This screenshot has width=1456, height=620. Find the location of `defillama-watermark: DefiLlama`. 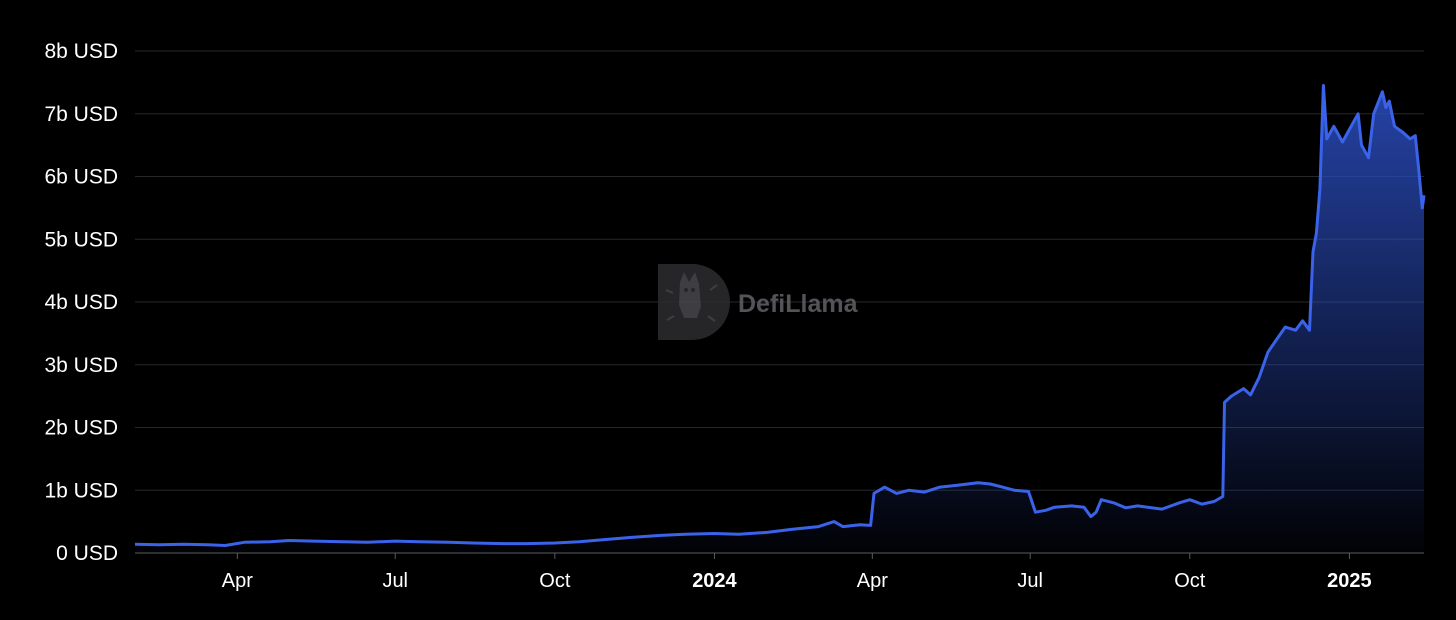

defillama-watermark: DefiLlama is located at coordinates (758, 302).